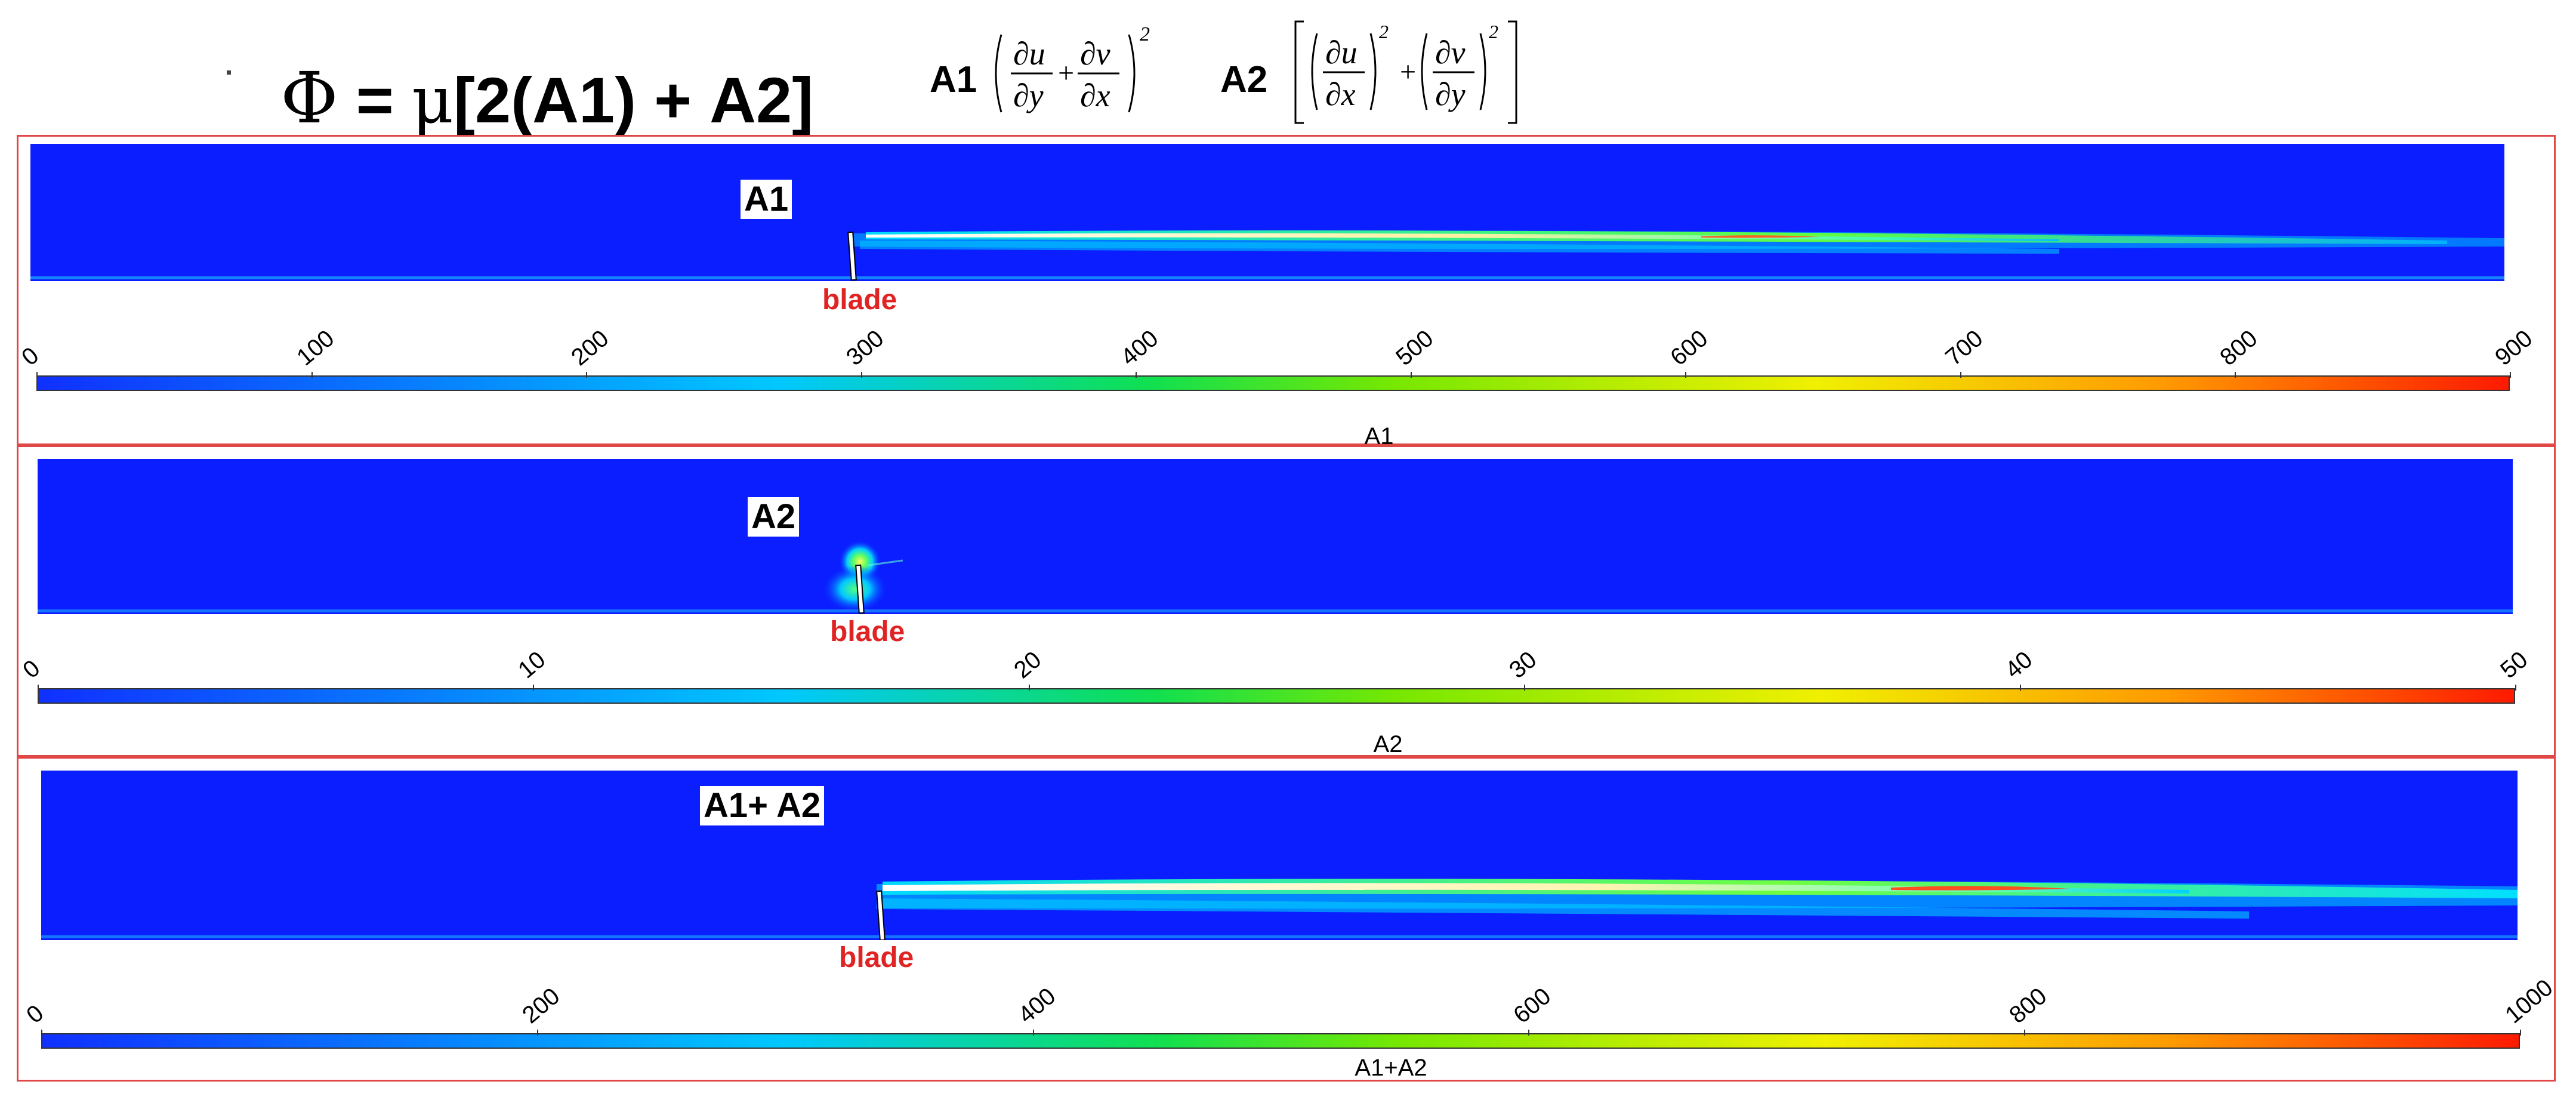 Image resolution: width=2576 pixels, height=1109 pixels. I want to click on blade-label-a2: blade, so click(867, 632).